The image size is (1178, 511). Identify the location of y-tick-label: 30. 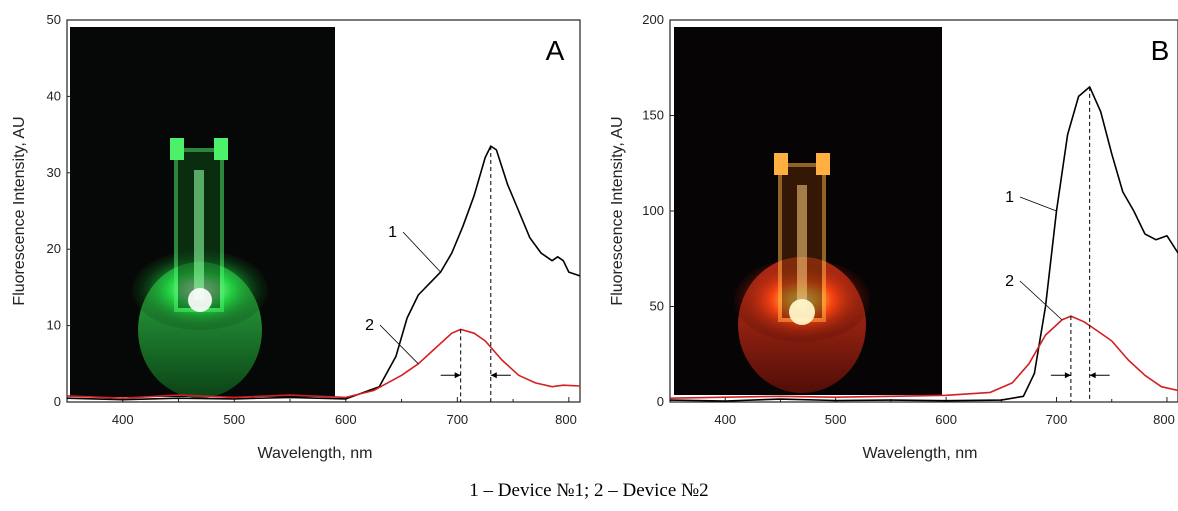
(54, 172).